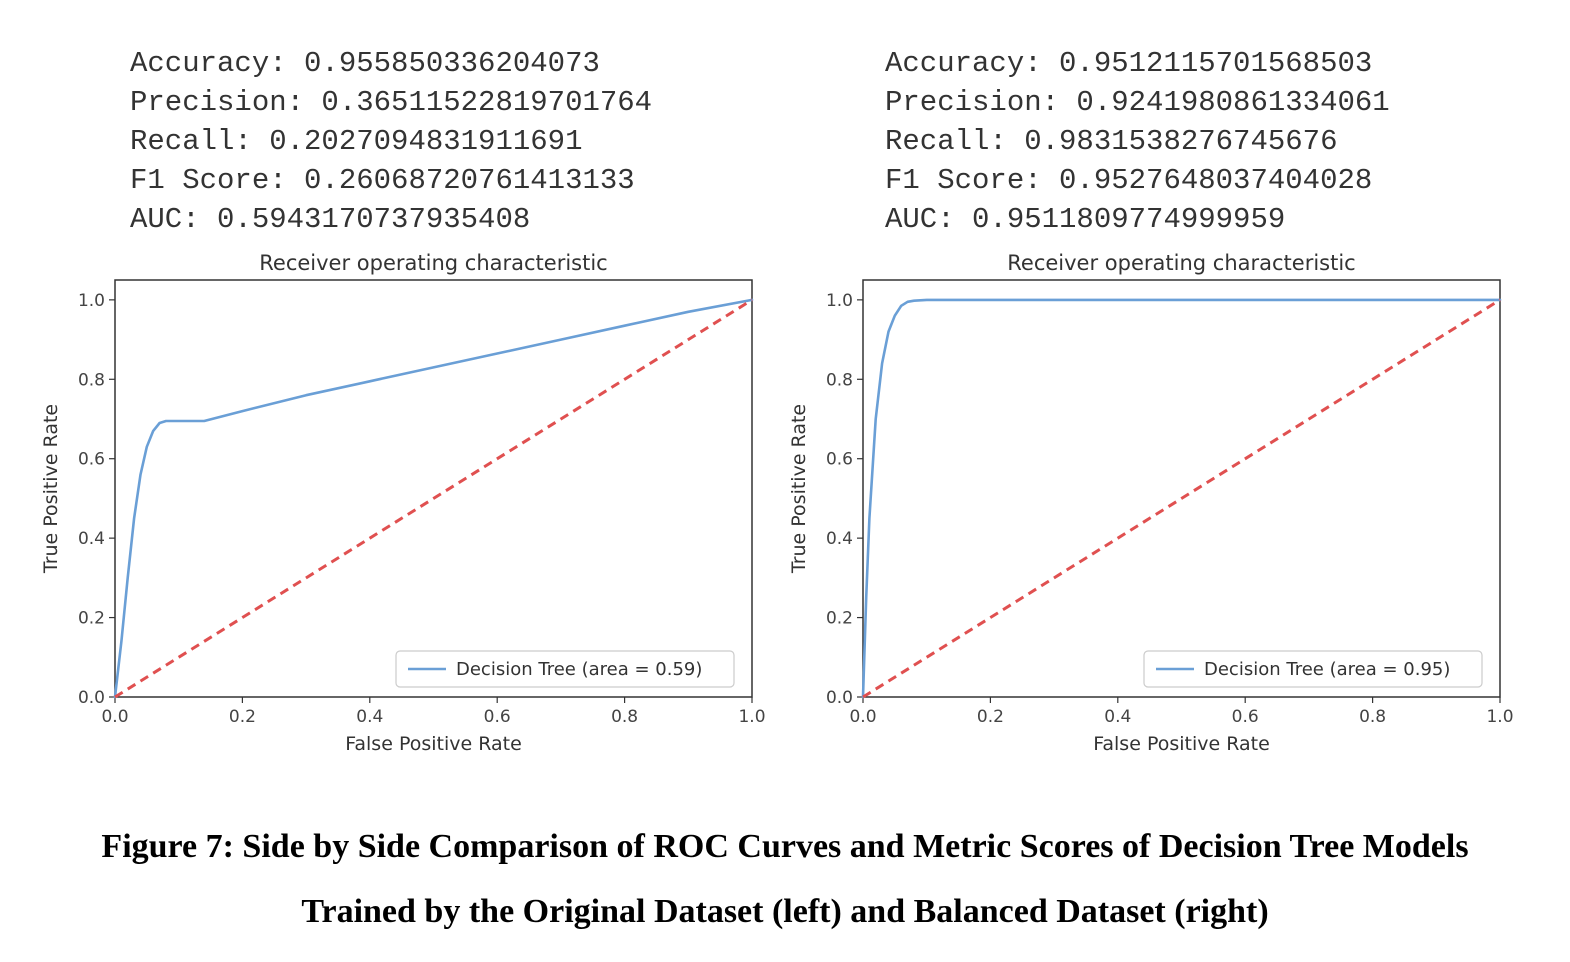  What do you see at coordinates (391, 102) in the screenshot?
I see `precision-metric: Precision: 0.36511522819701764` at bounding box center [391, 102].